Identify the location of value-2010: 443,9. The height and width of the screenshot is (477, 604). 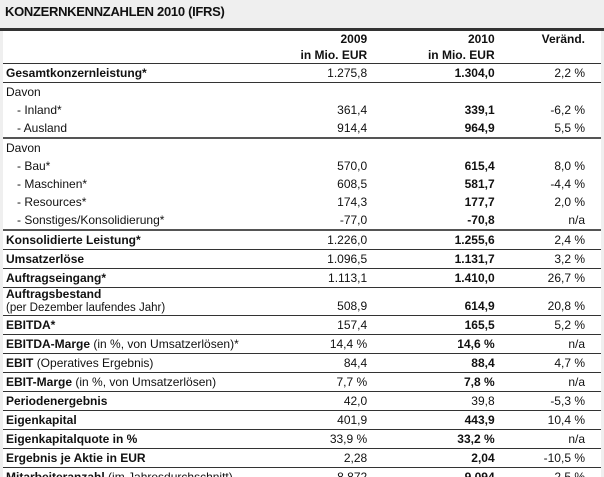
(475, 420).